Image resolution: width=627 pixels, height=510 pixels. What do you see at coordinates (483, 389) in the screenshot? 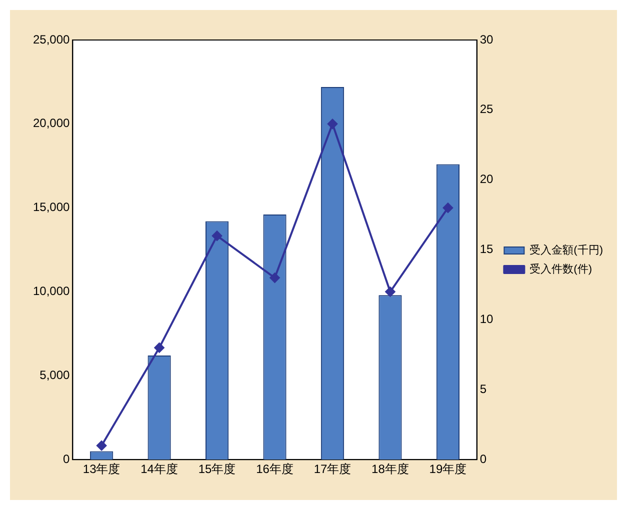
I see `y2-tick-label: 5` at bounding box center [483, 389].